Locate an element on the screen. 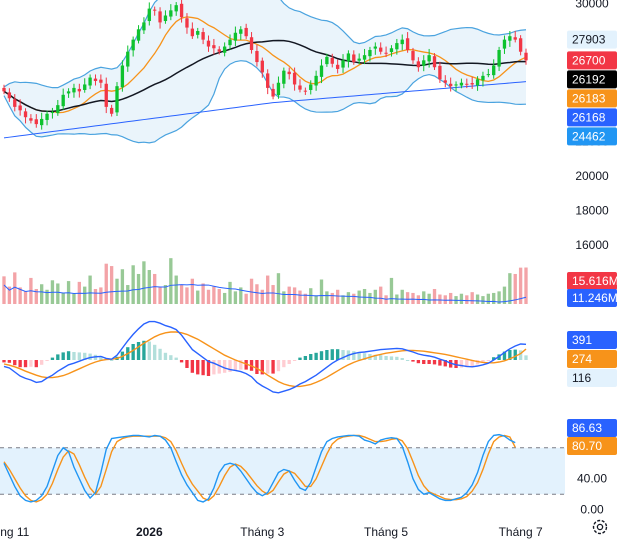  volume-badge-bg is located at coordinates (592, 281).